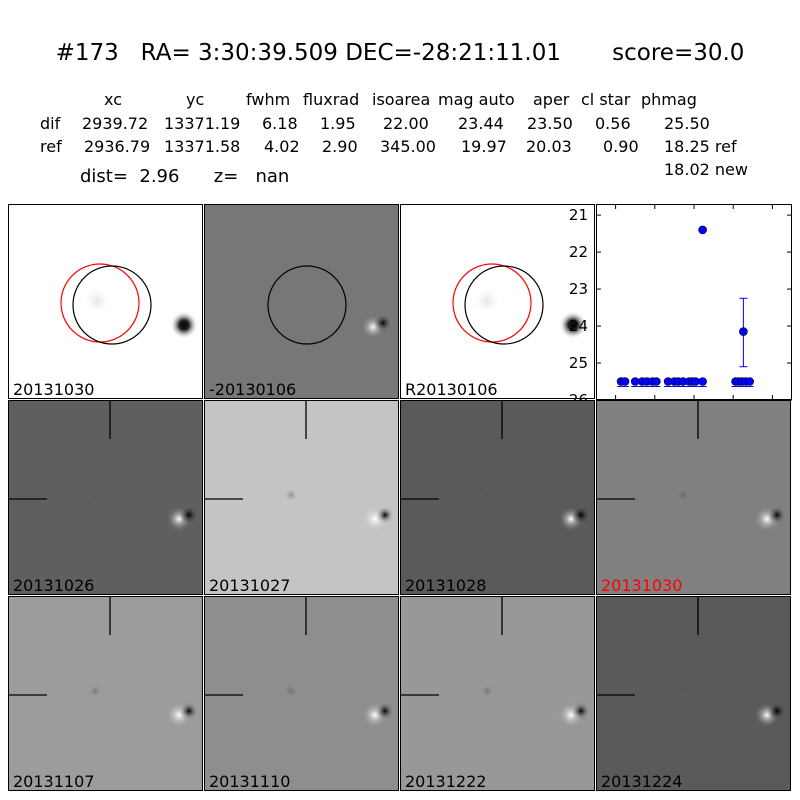 The width and height of the screenshot is (800, 800). I want to click on cell: 25.50, so click(687, 123).